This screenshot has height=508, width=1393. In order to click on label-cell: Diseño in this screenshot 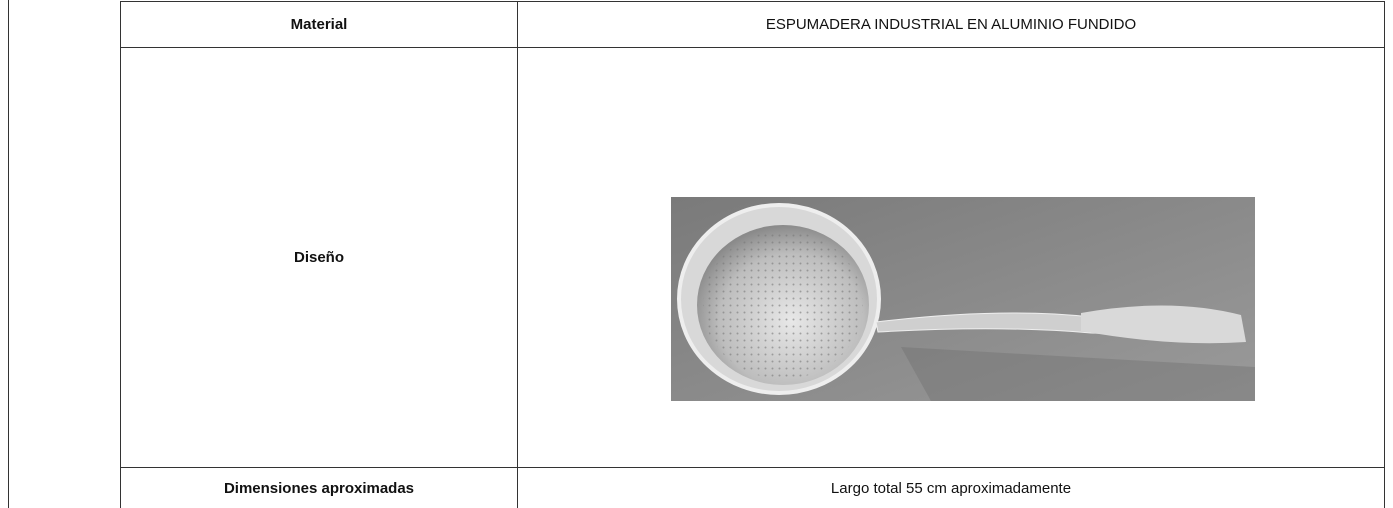, I will do `click(318, 257)`.